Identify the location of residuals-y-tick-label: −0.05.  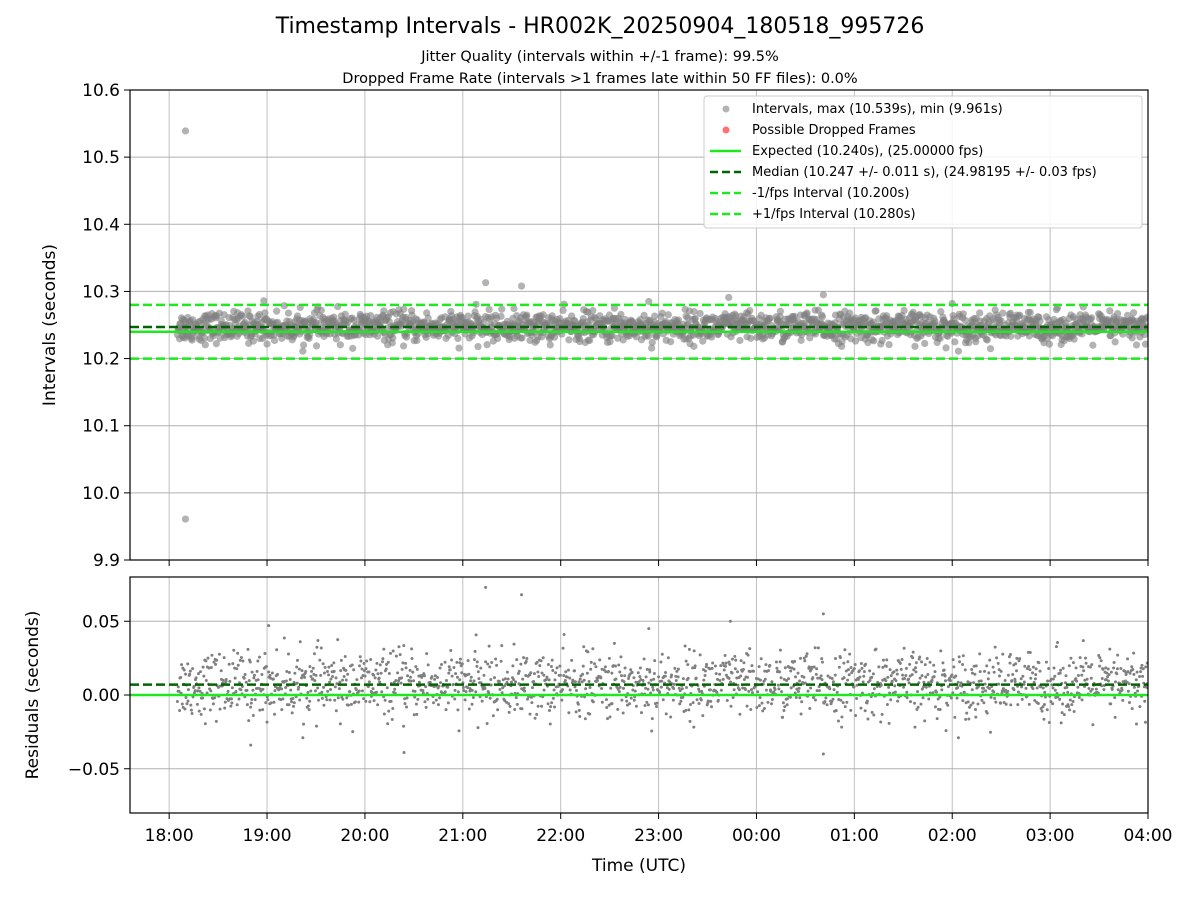
(94, 770).